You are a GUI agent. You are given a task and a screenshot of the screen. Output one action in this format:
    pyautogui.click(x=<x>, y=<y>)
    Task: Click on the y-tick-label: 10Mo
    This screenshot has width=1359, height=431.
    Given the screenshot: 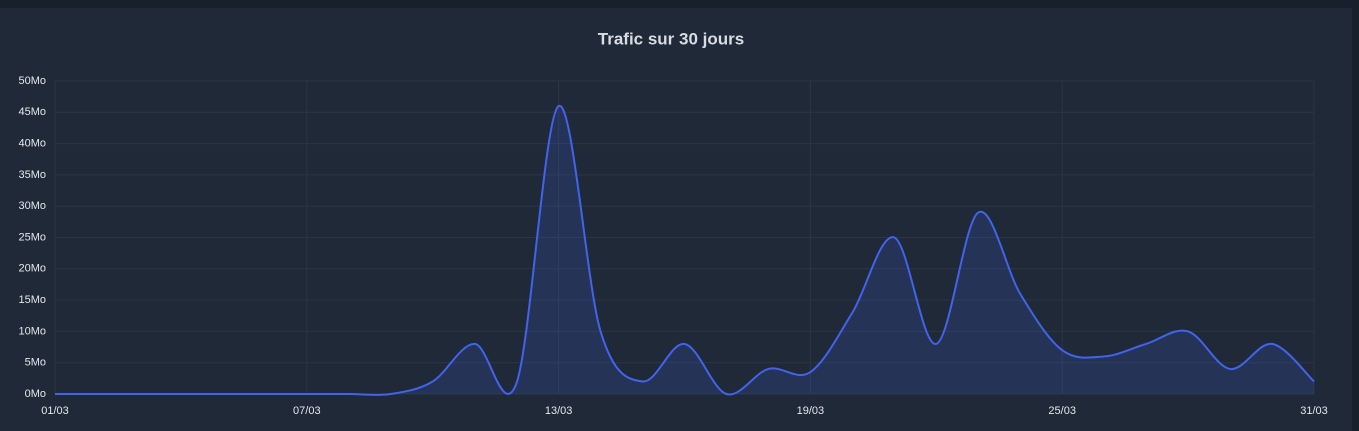 What is the action you would take?
    pyautogui.click(x=32, y=331)
    